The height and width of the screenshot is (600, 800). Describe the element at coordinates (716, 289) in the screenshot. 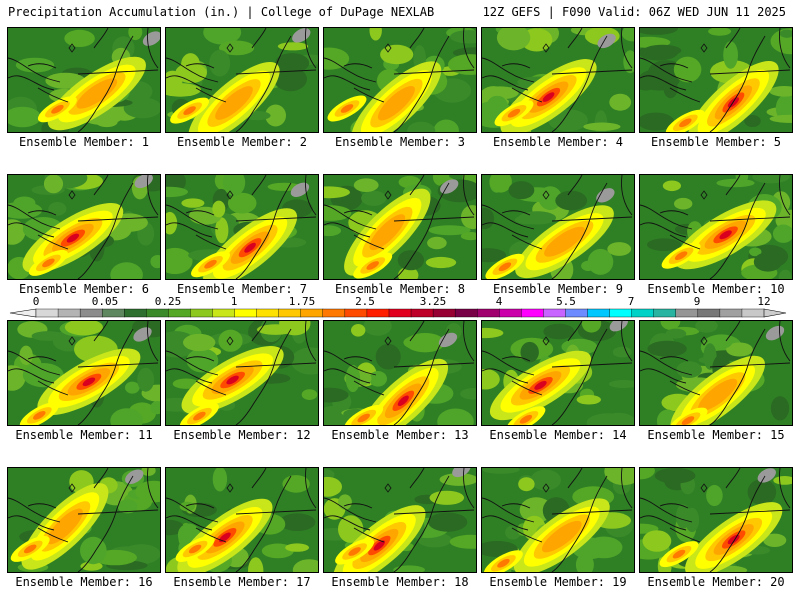

I see `ensemble-member-caption: Ensemble Member: 10` at that location.